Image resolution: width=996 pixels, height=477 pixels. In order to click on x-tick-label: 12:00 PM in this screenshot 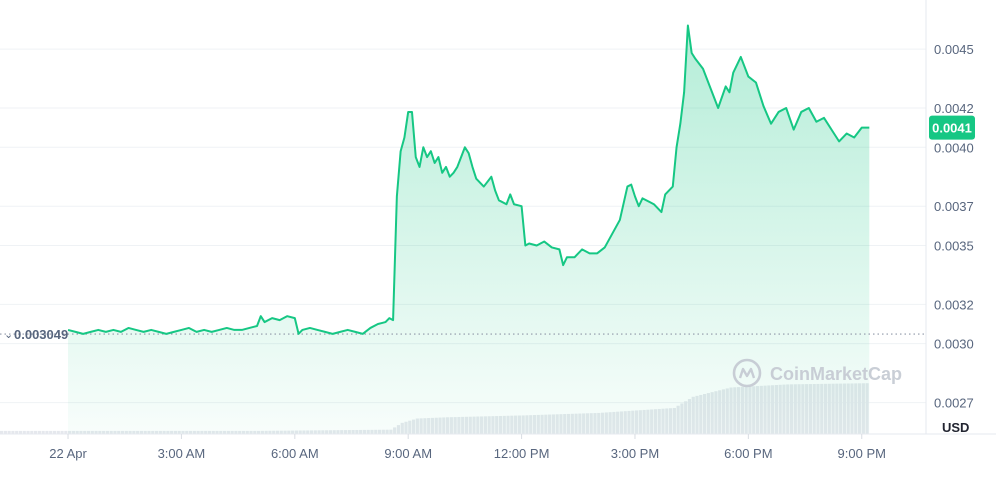, I will do `click(522, 453)`.